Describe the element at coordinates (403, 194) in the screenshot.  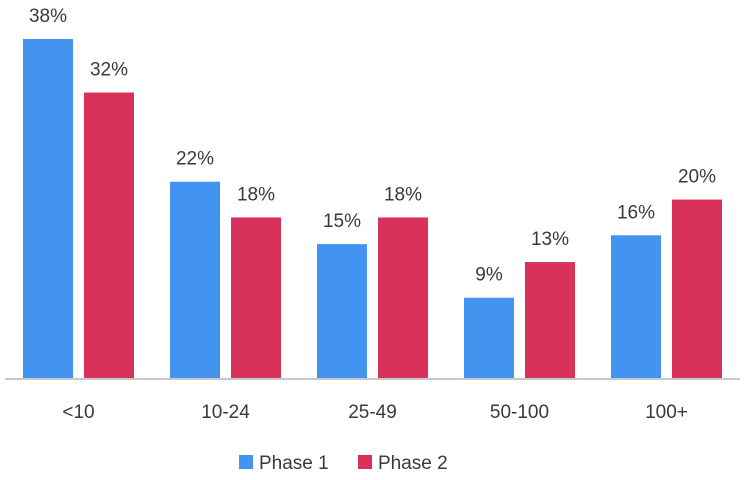
I see `value-label-phase-2-2: 18%` at that location.